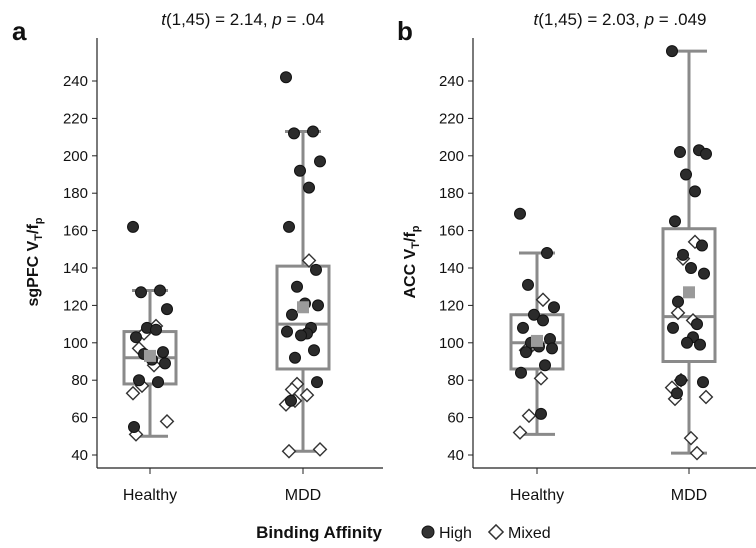 The width and height of the screenshot is (756, 548). Describe the element at coordinates (319, 532) in the screenshot. I see `legend-title: Binding Affinity` at that location.